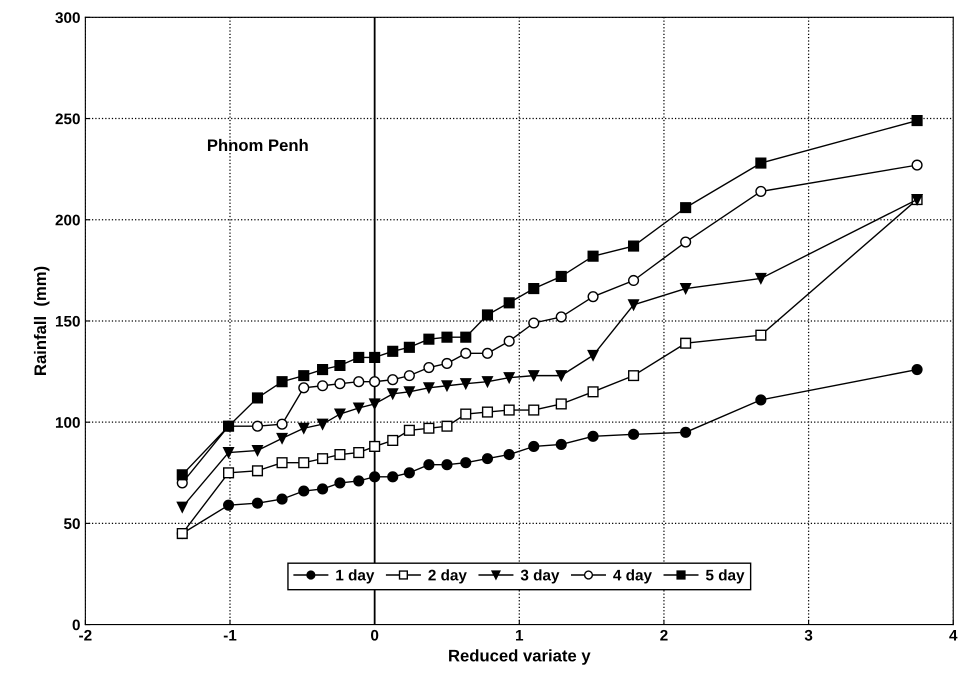 The width and height of the screenshot is (959, 694). Describe the element at coordinates (68, 422) in the screenshot. I see `y-tick-label: 100` at that location.